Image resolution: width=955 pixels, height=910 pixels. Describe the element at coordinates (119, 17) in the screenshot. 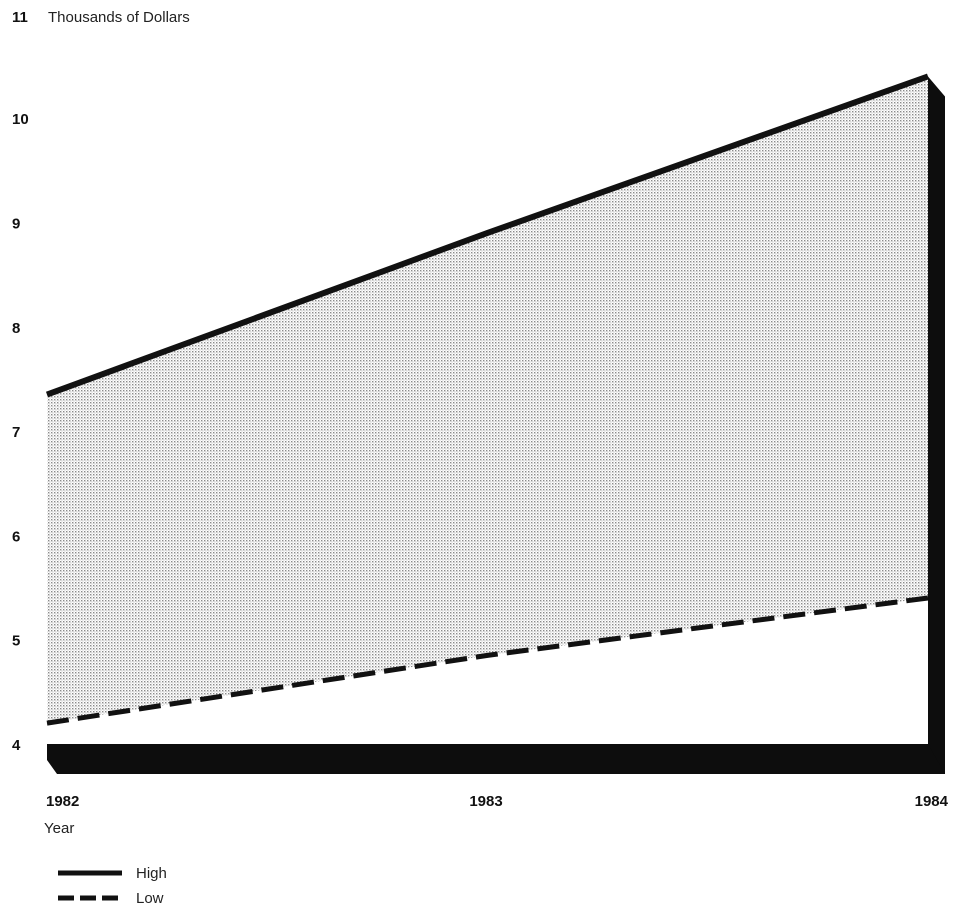

I see `y-axis-label: Thousands of Dollars` at that location.